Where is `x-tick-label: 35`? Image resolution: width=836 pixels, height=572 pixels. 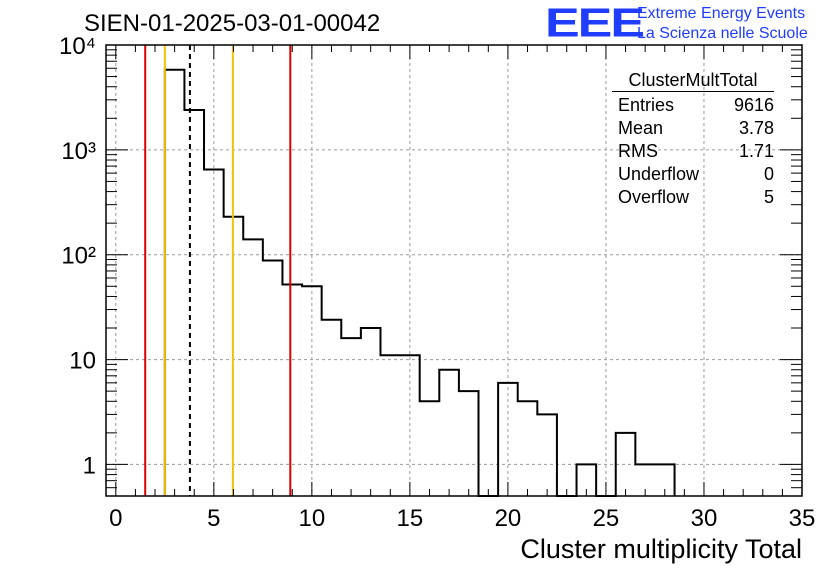
x-tick-label: 35 is located at coordinates (802, 518).